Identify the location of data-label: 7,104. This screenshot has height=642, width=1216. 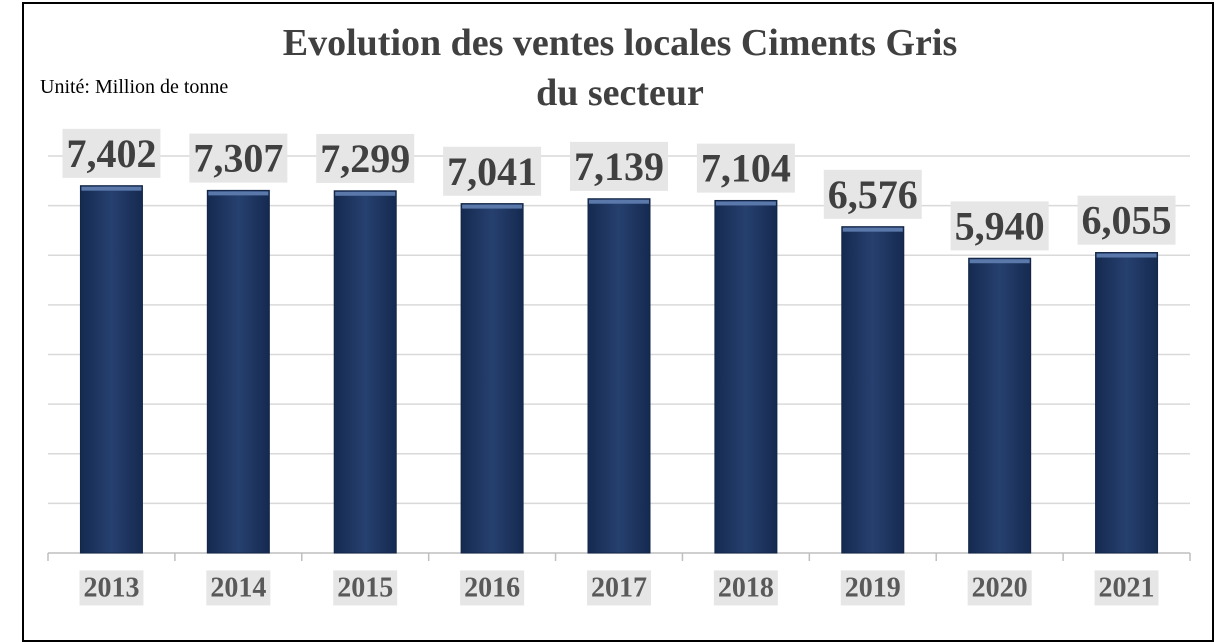
(746, 168).